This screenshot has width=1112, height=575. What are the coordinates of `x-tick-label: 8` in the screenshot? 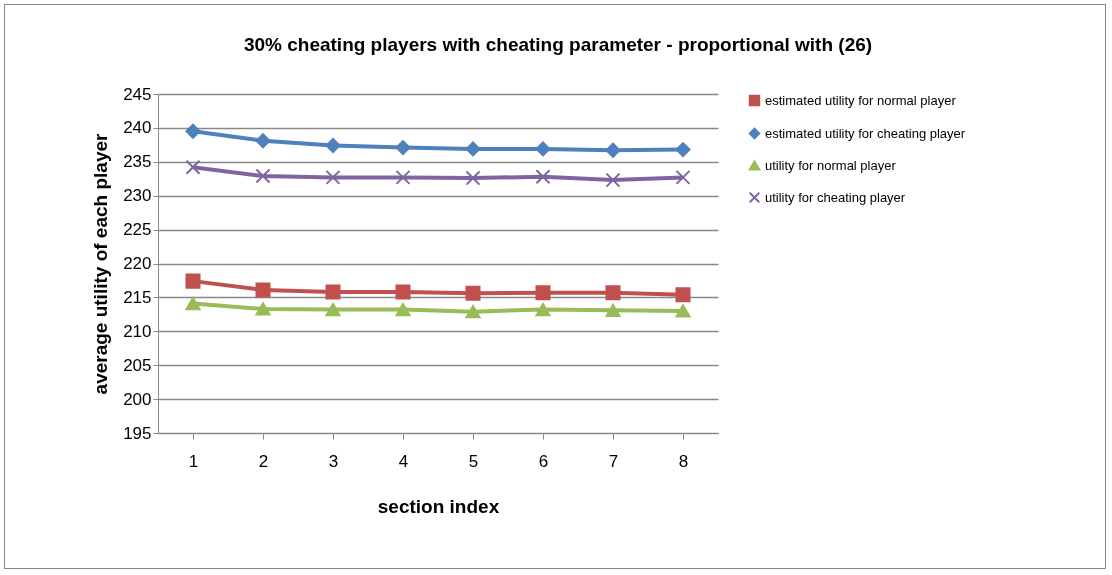 It's located at (683, 461).